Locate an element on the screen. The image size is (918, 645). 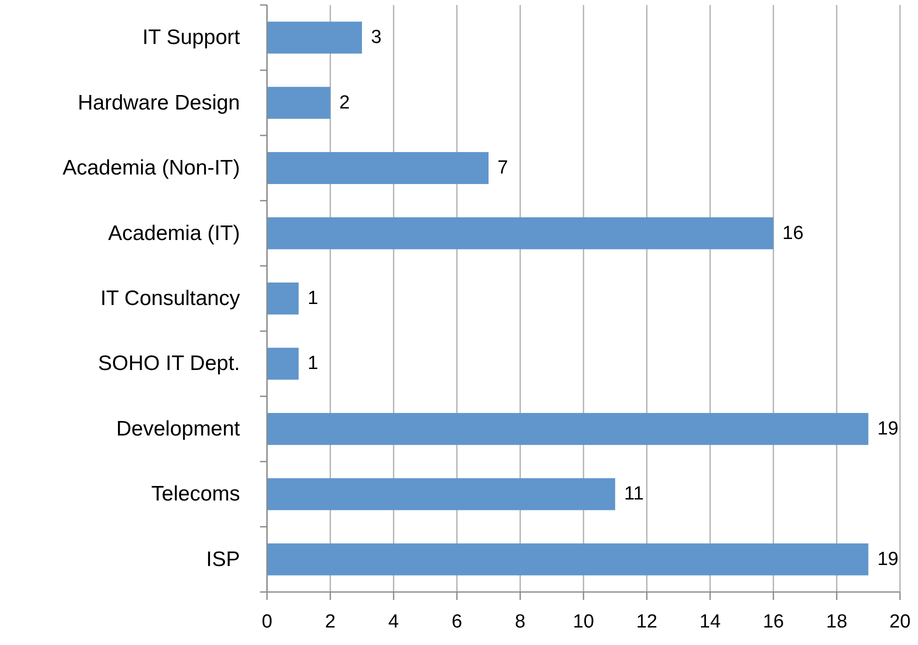
x-tick-label: 12 is located at coordinates (647, 622).